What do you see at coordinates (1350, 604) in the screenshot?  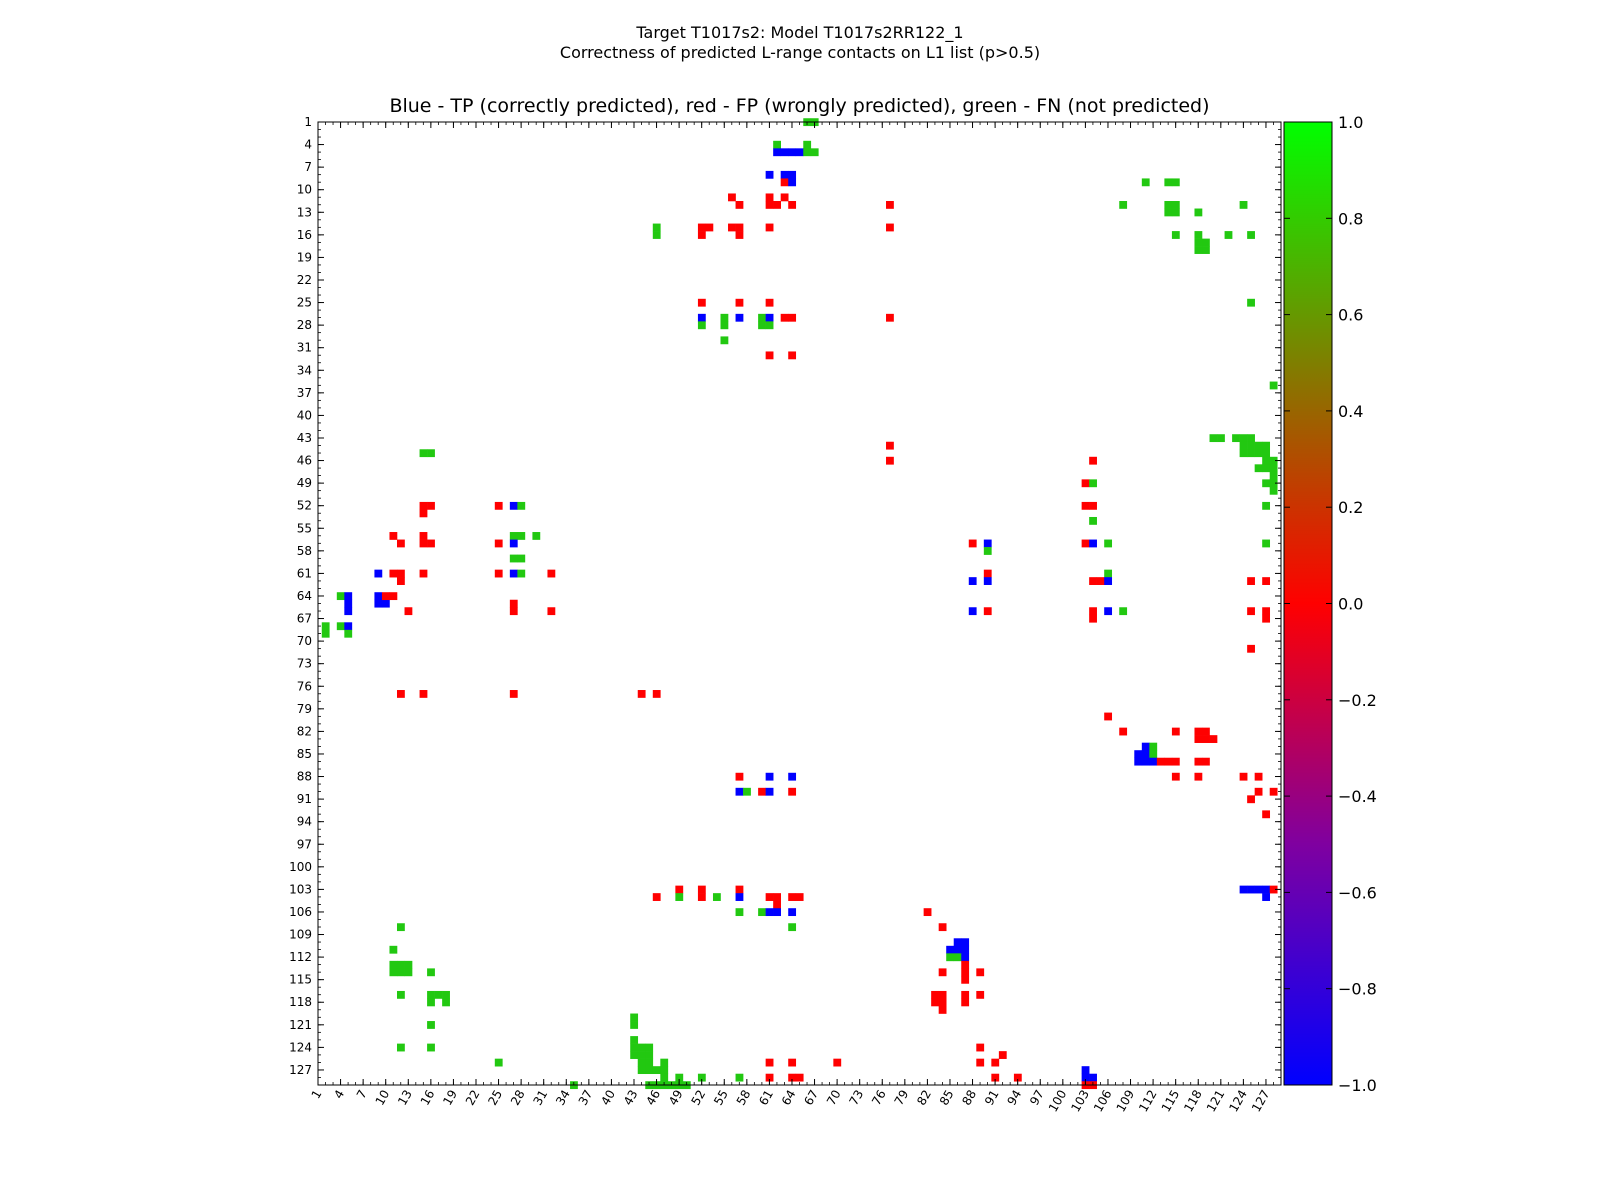 I see `colorbar-tick-label: 0.0` at bounding box center [1350, 604].